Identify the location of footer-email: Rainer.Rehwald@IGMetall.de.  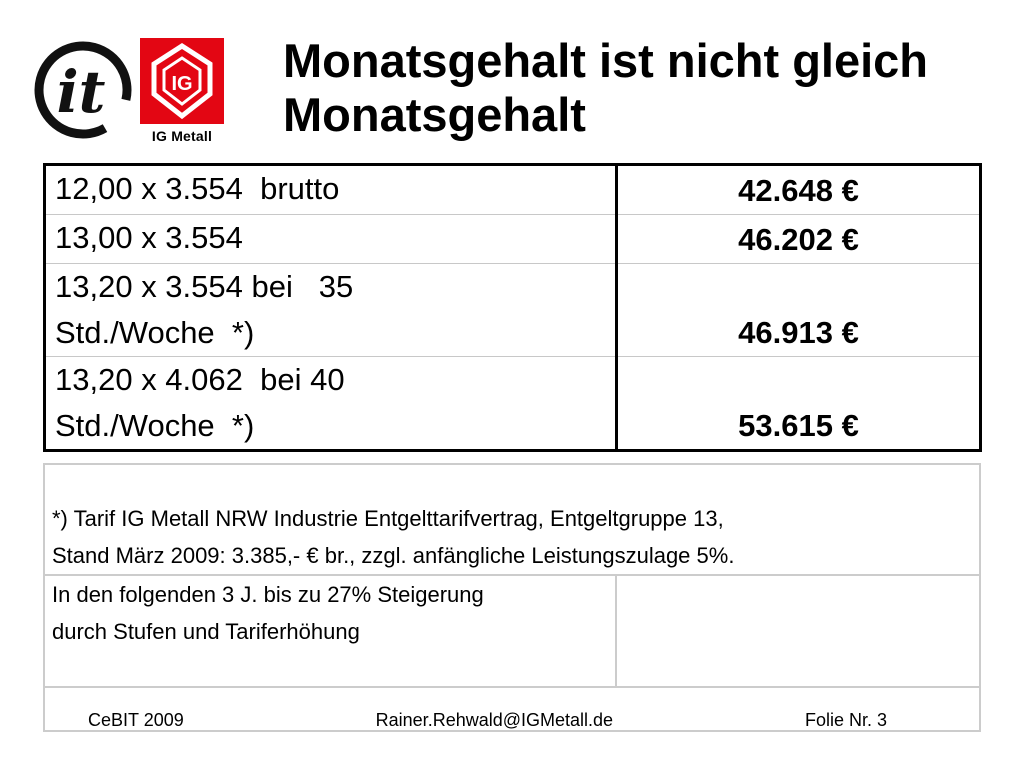
(494, 720).